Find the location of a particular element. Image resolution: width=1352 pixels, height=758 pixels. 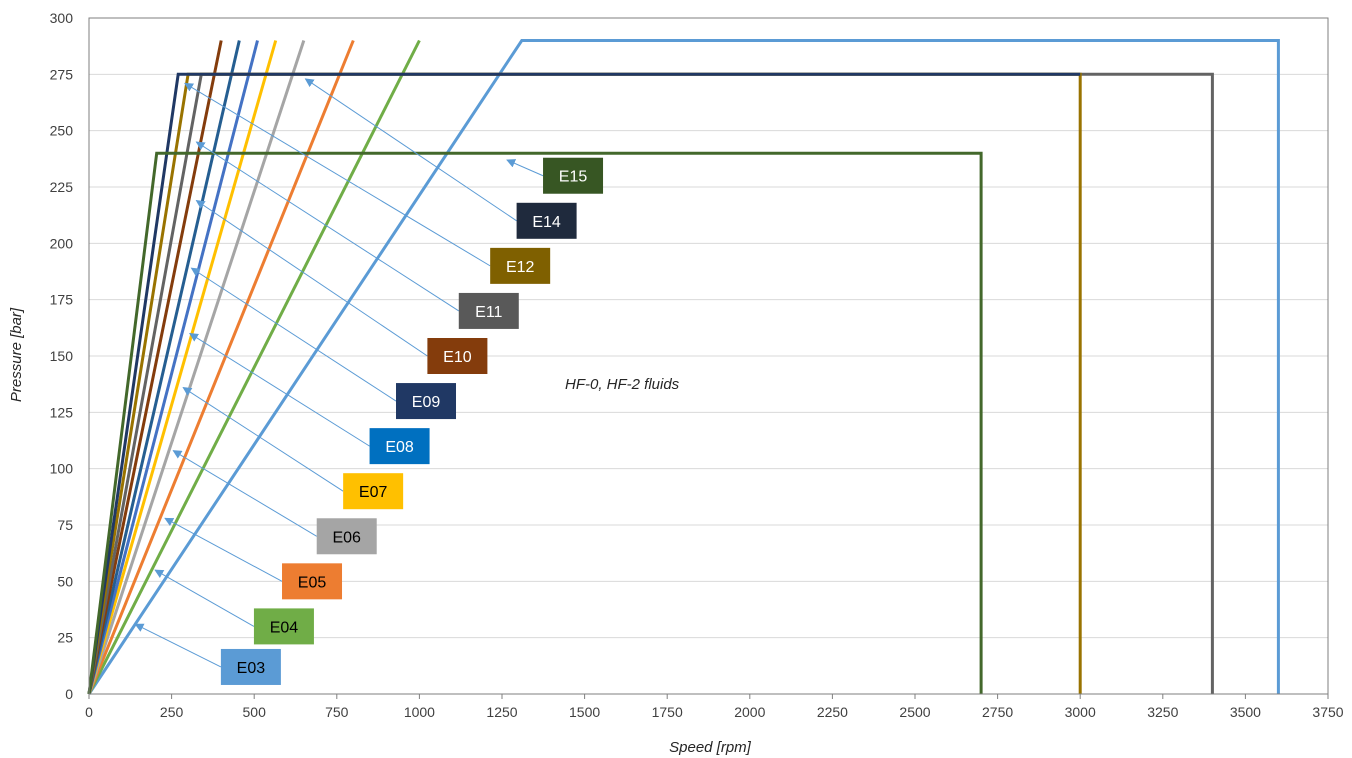

label-text-e05: E05 is located at coordinates (312, 582).